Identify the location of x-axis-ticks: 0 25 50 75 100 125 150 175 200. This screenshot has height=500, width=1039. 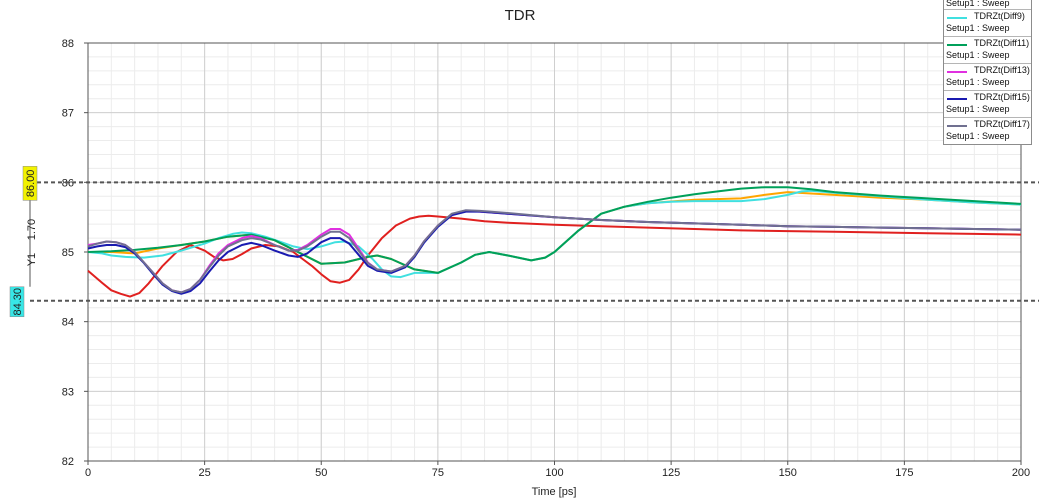
(557, 470).